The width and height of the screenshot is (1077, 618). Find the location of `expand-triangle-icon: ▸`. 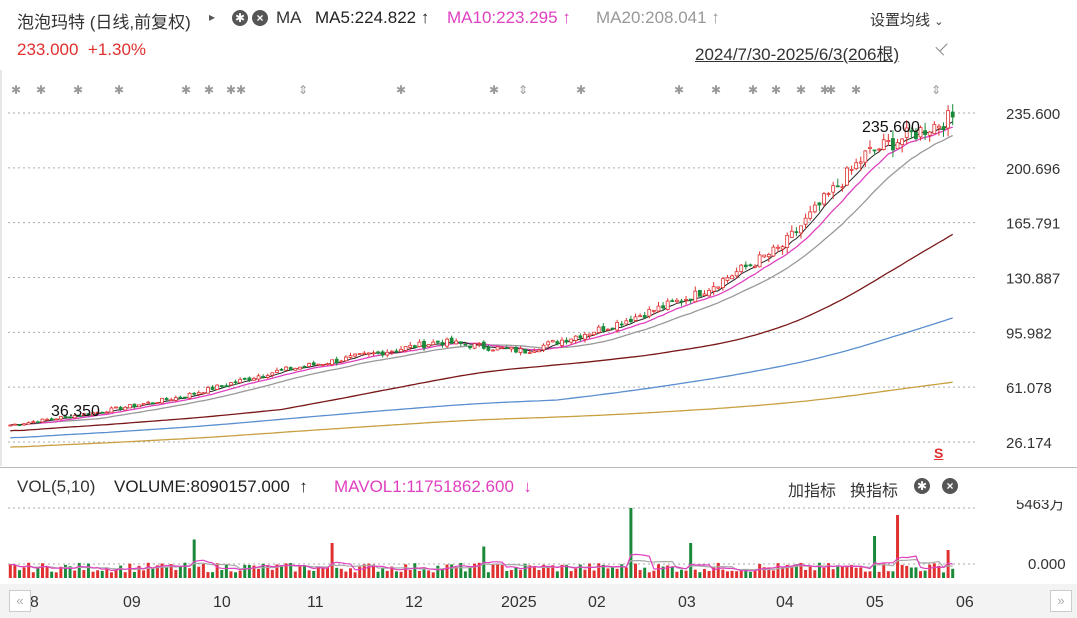

expand-triangle-icon: ▸ is located at coordinates (212, 17).